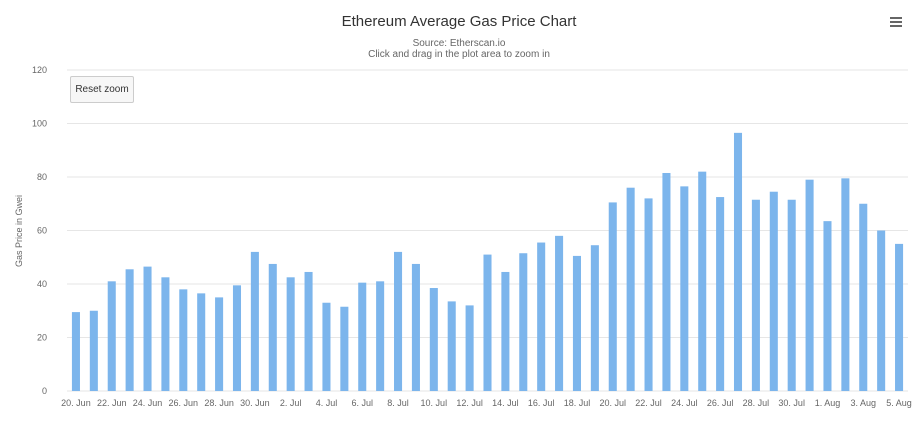 This screenshot has width=918, height=442. I want to click on y-axis-ticks: 0 20 40 60 80 100 120, so click(39, 230).